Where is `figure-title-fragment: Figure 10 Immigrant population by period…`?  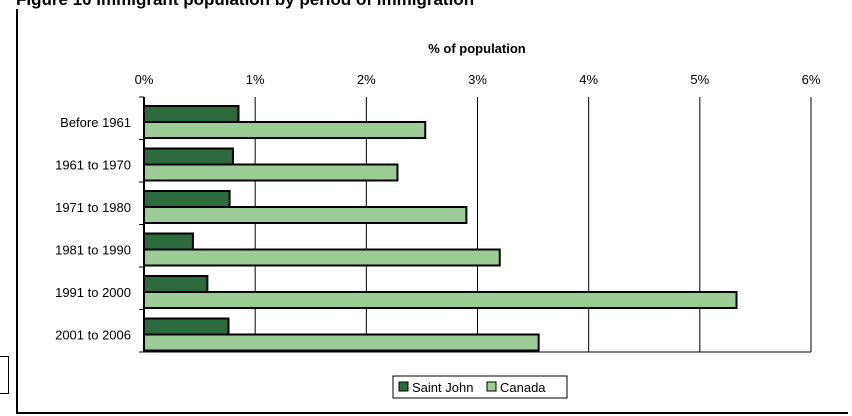 figure-title-fragment: Figure 10 Immigrant population by period… is located at coordinates (434, 4).